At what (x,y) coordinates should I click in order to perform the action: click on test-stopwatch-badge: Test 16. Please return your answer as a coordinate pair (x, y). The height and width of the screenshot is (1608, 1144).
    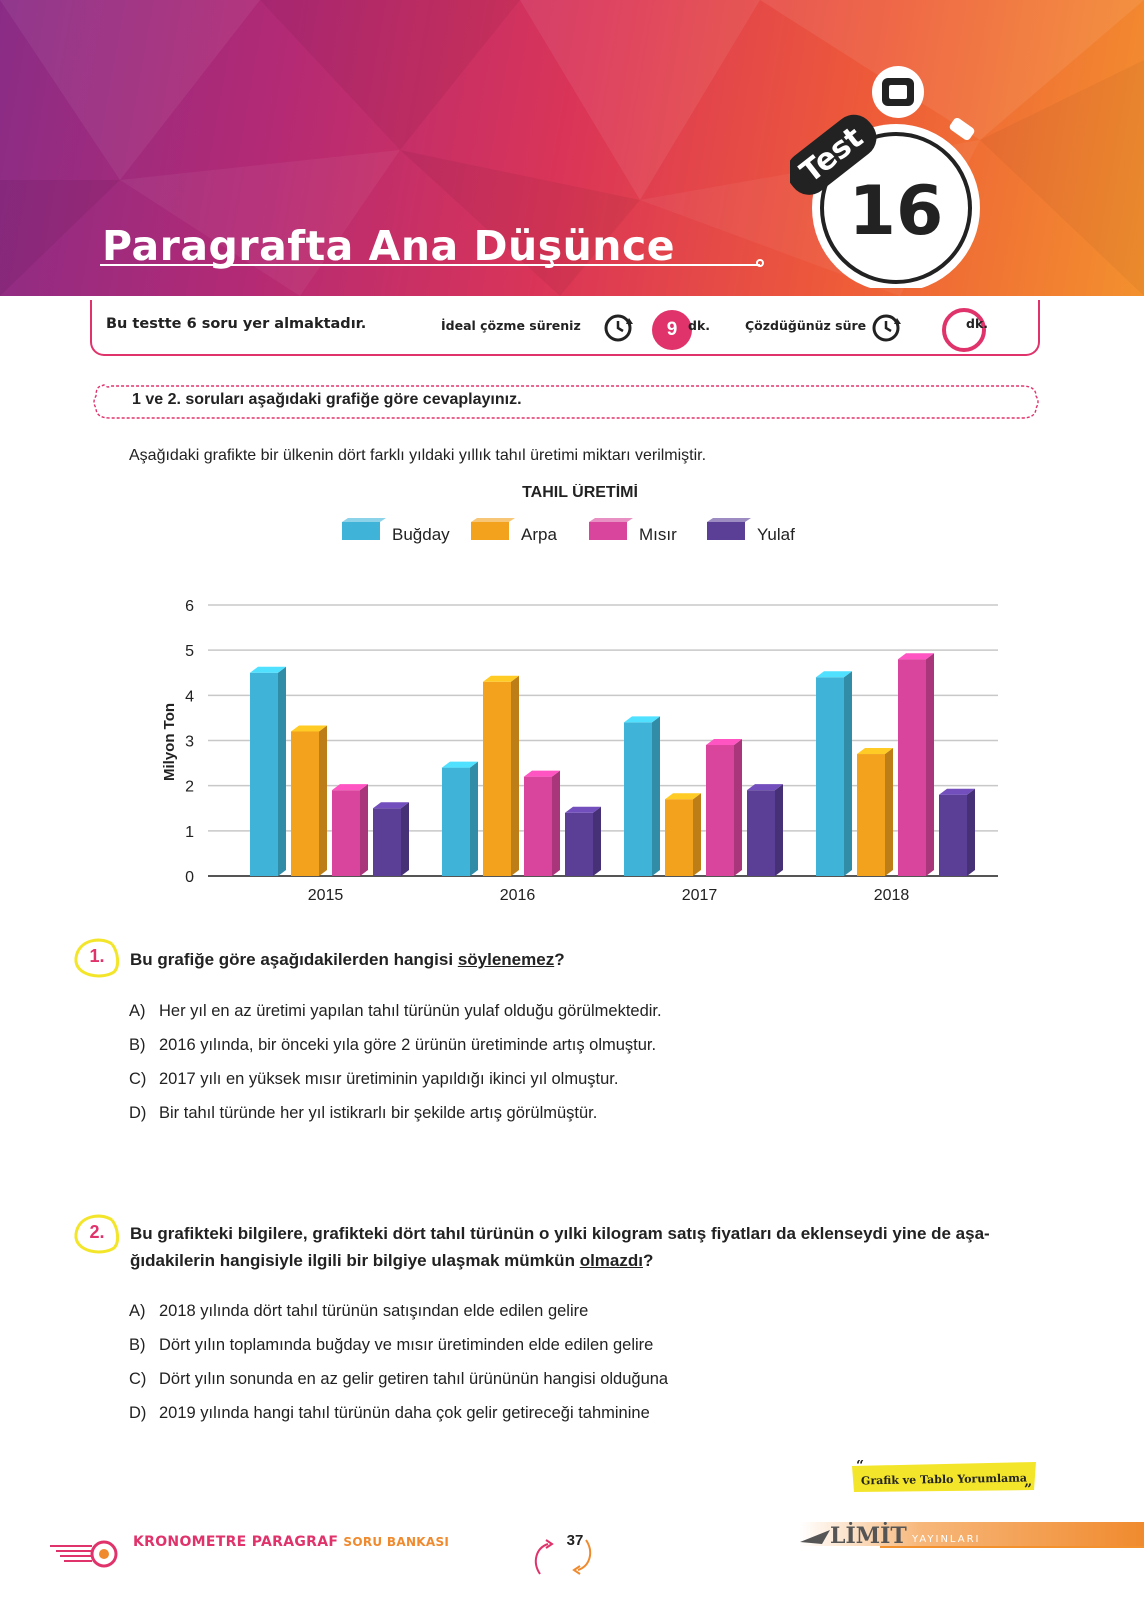
    Looking at the image, I should click on (885, 177).